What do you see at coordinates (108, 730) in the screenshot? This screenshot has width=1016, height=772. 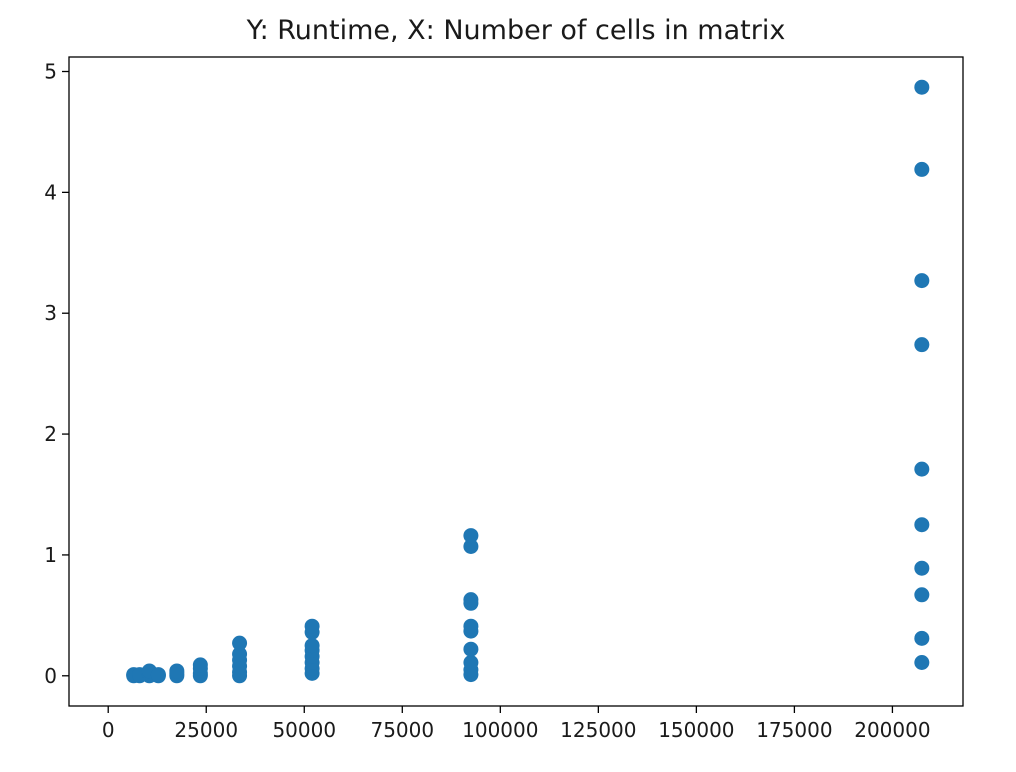 I see `x-tick-label: 0` at bounding box center [108, 730].